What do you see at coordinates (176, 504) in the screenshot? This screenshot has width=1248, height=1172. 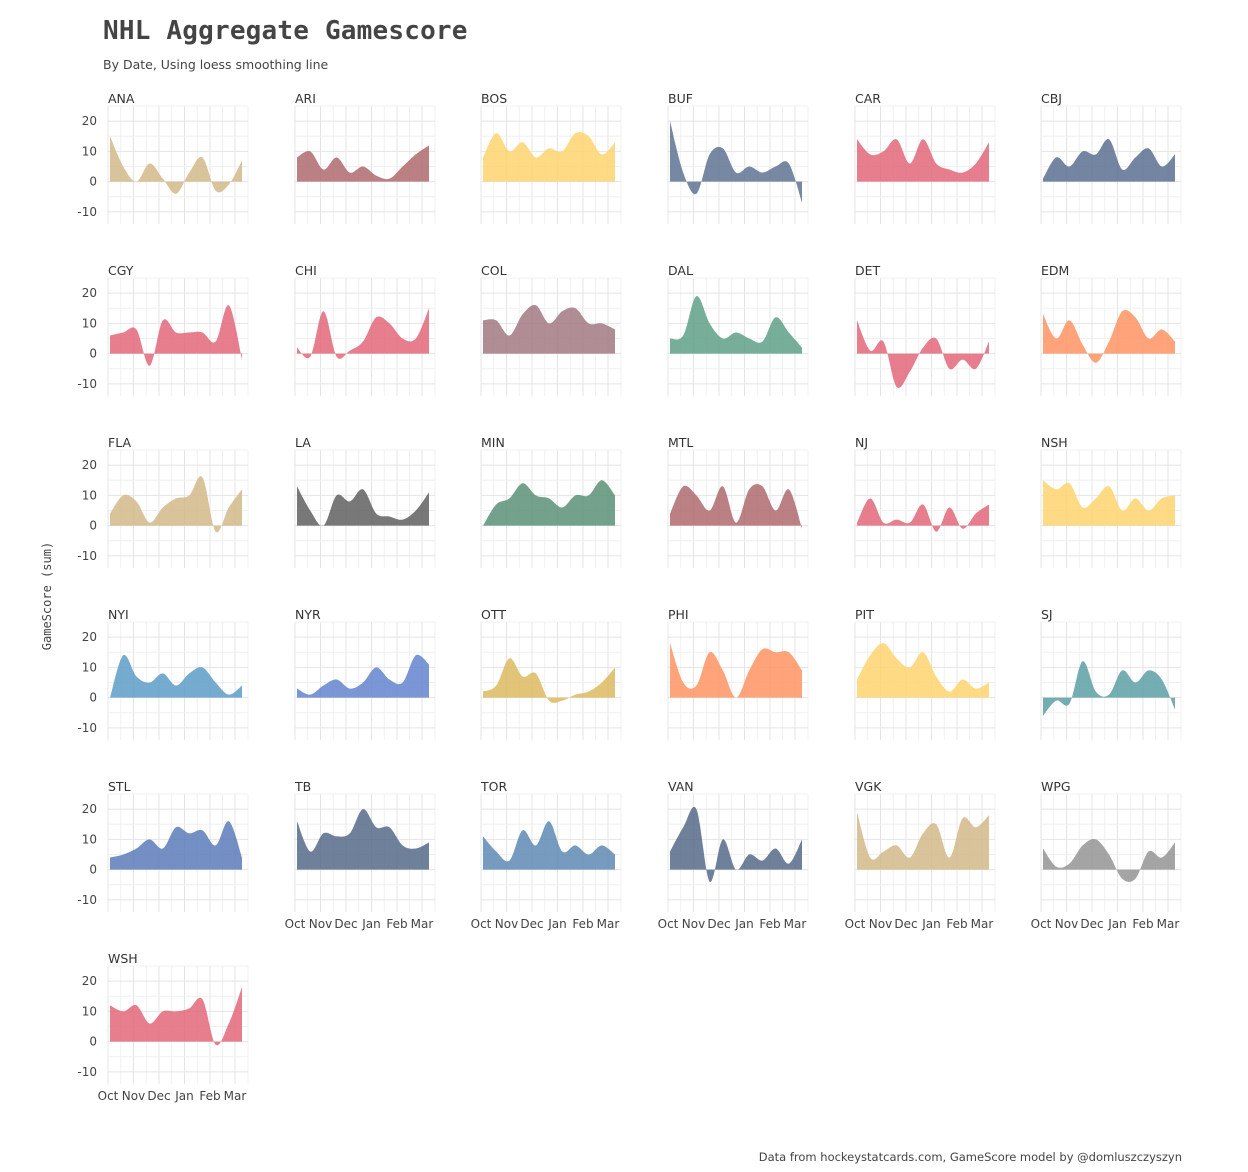 I see `area-fla` at bounding box center [176, 504].